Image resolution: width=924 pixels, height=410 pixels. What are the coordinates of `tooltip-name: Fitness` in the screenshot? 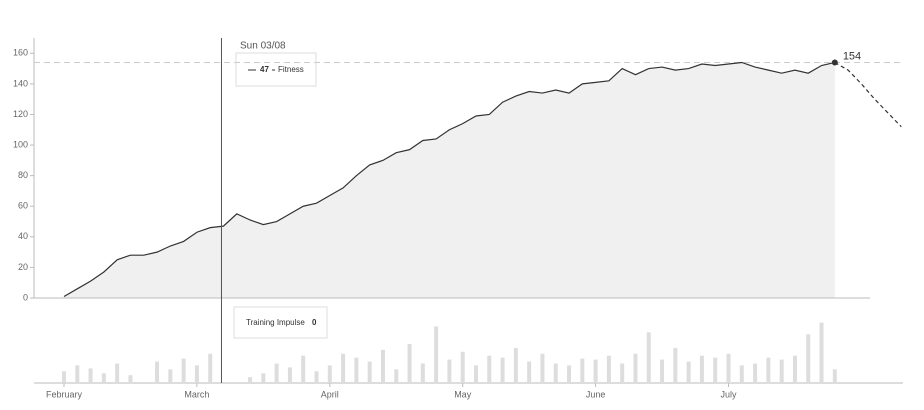 It's located at (291, 69).